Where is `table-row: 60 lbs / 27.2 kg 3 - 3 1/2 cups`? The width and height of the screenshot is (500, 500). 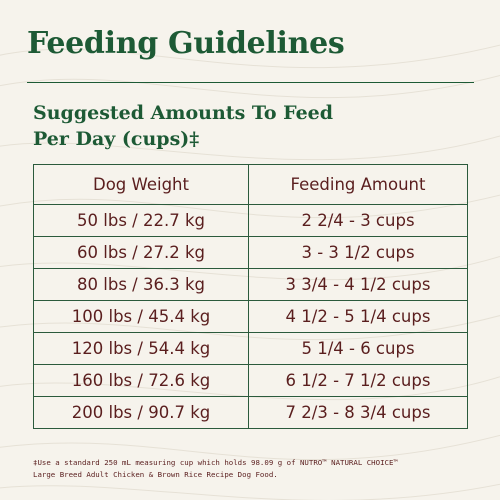 table-row: 60 lbs / 27.2 kg 3 - 3 1/2 cups is located at coordinates (250, 252).